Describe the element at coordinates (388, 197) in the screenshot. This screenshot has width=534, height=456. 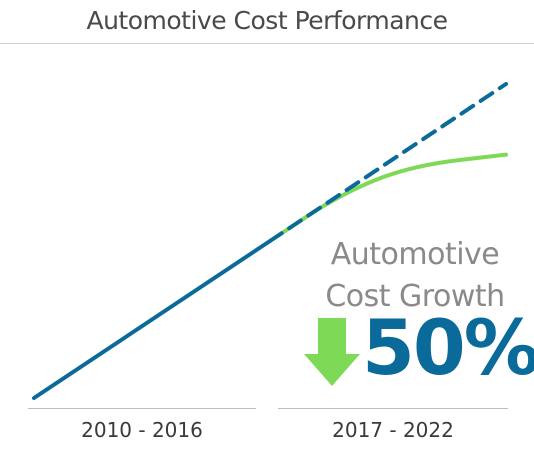
I see `series-line-actual` at that location.